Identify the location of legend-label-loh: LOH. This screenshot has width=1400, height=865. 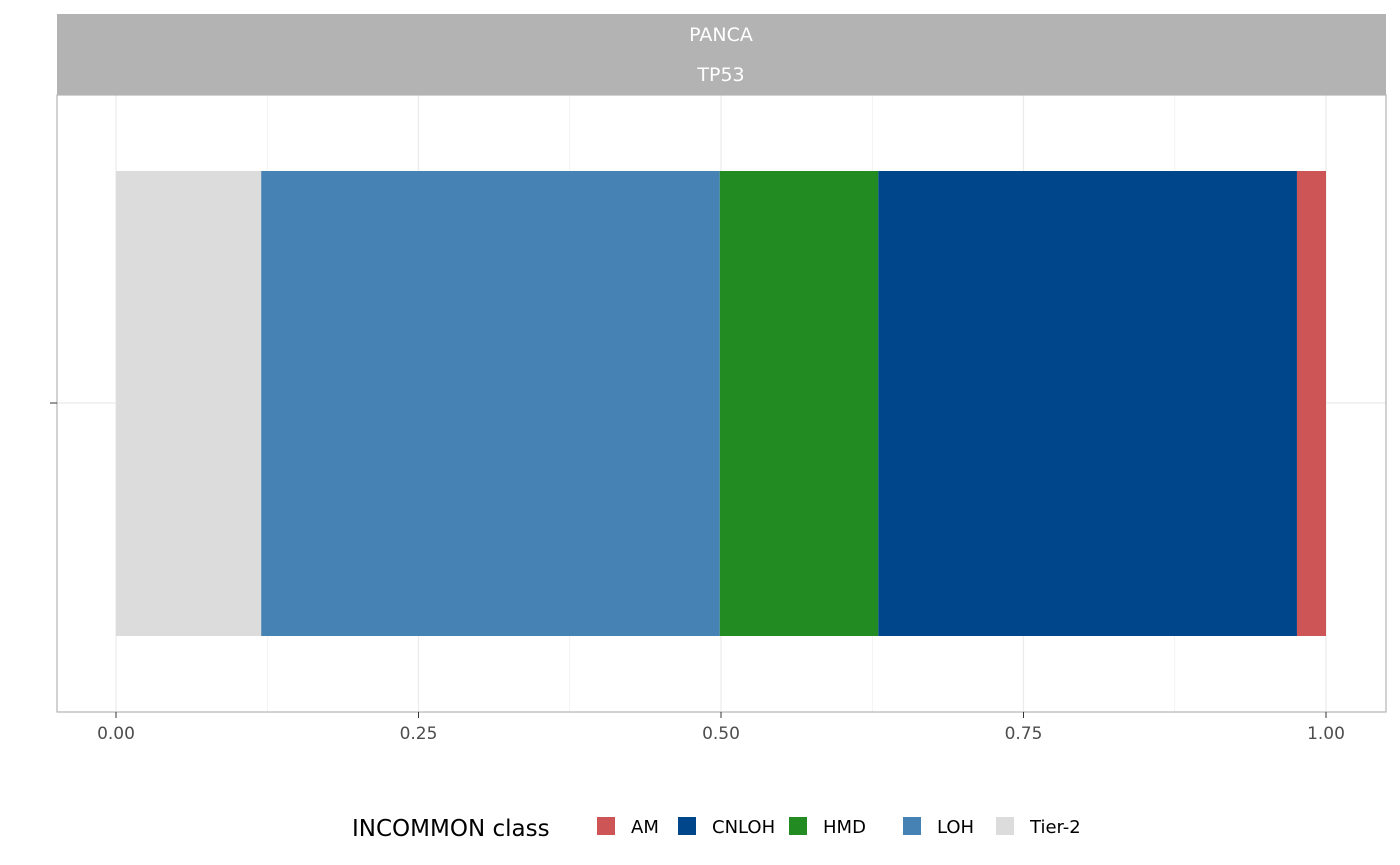
(955, 827).